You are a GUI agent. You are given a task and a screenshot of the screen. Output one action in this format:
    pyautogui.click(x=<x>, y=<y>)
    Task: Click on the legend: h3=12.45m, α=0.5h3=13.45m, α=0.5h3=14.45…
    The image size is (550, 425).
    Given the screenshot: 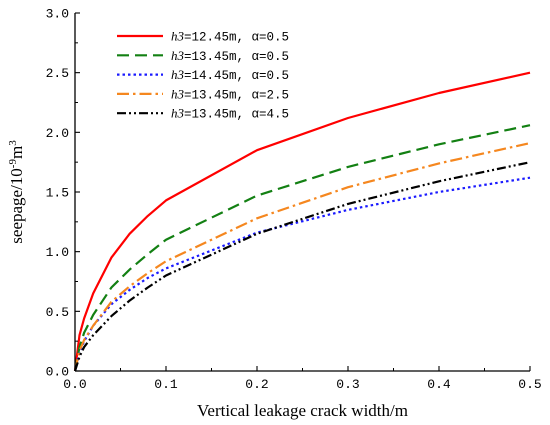 What is the action you would take?
    pyautogui.click(x=203, y=75)
    